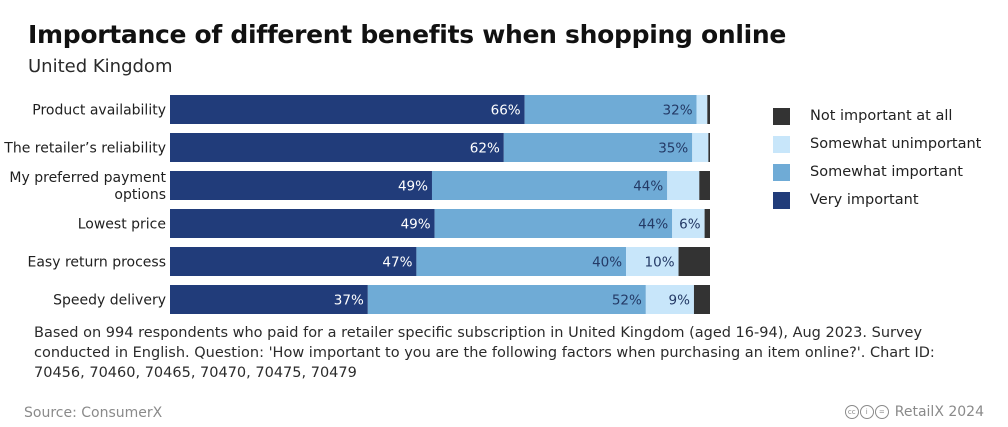 This screenshot has width=1008, height=427. I want to click on data-label: 10%, so click(660, 263).